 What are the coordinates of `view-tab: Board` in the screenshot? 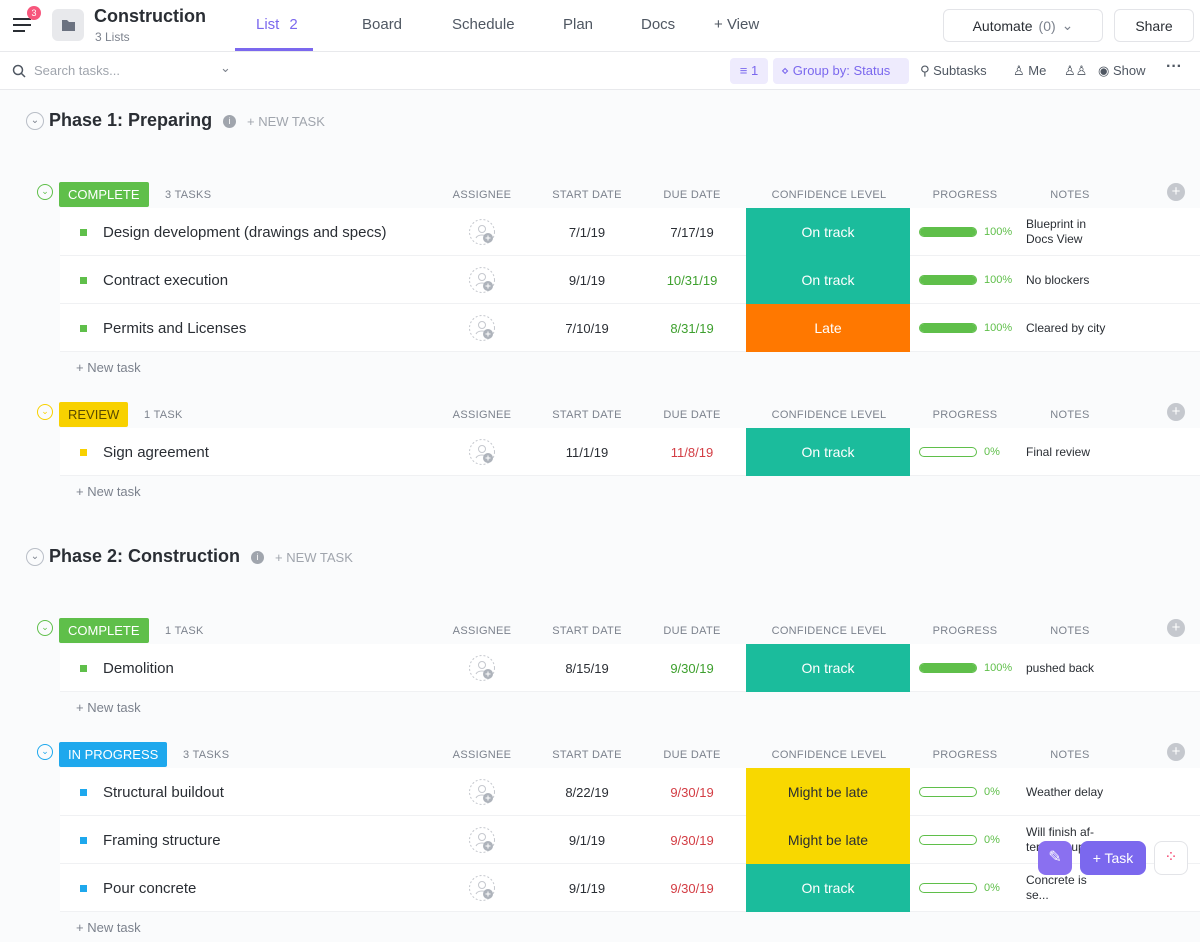 It's located at (382, 24).